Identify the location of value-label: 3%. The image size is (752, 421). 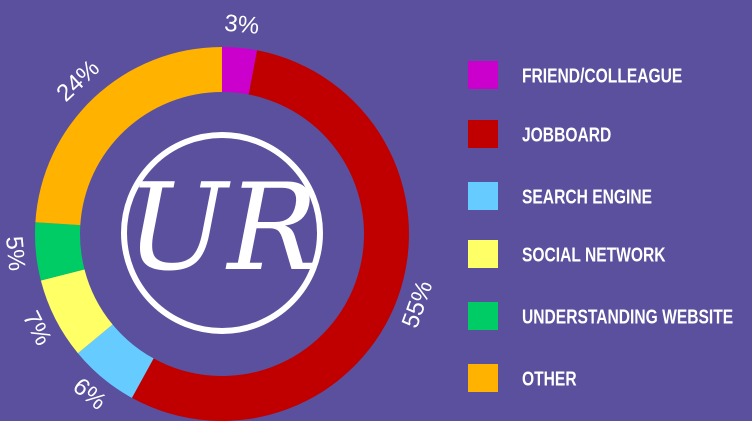
(241, 25).